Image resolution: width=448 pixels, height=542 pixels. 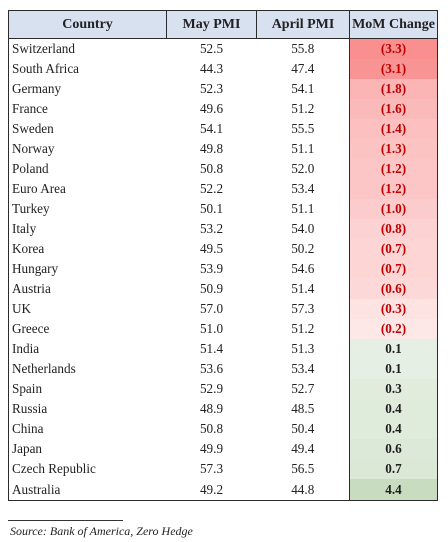 What do you see at coordinates (303, 248) in the screenshot?
I see `april-pmi-cell: 50.2` at bounding box center [303, 248].